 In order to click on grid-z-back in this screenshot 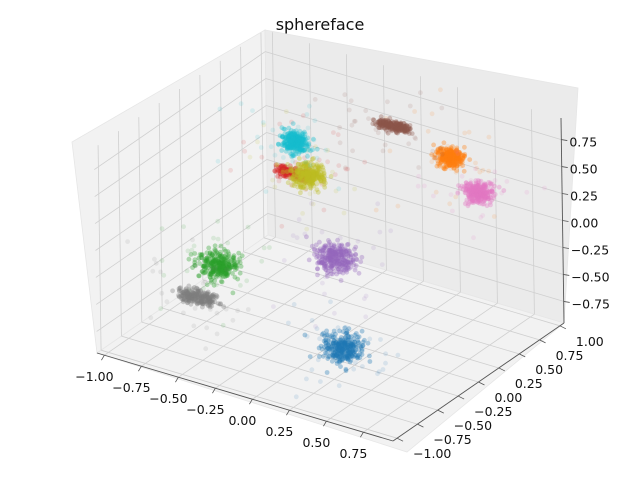, I will do `click(414, 176)`.